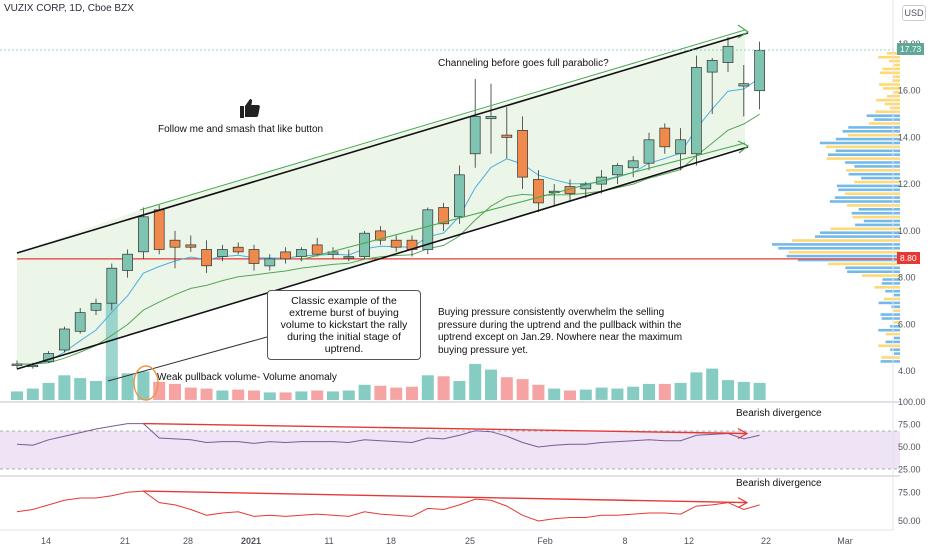 The height and width of the screenshot is (550, 932). I want to click on rsi-tick-label: 25.00, so click(909, 470).